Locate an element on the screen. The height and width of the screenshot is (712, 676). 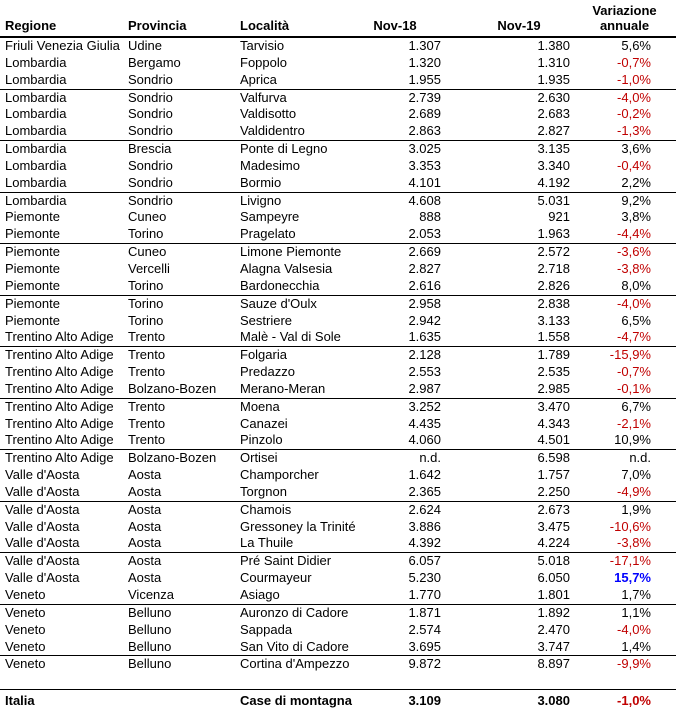
cell-nov18: 3.252 is located at coordinates (424, 406).